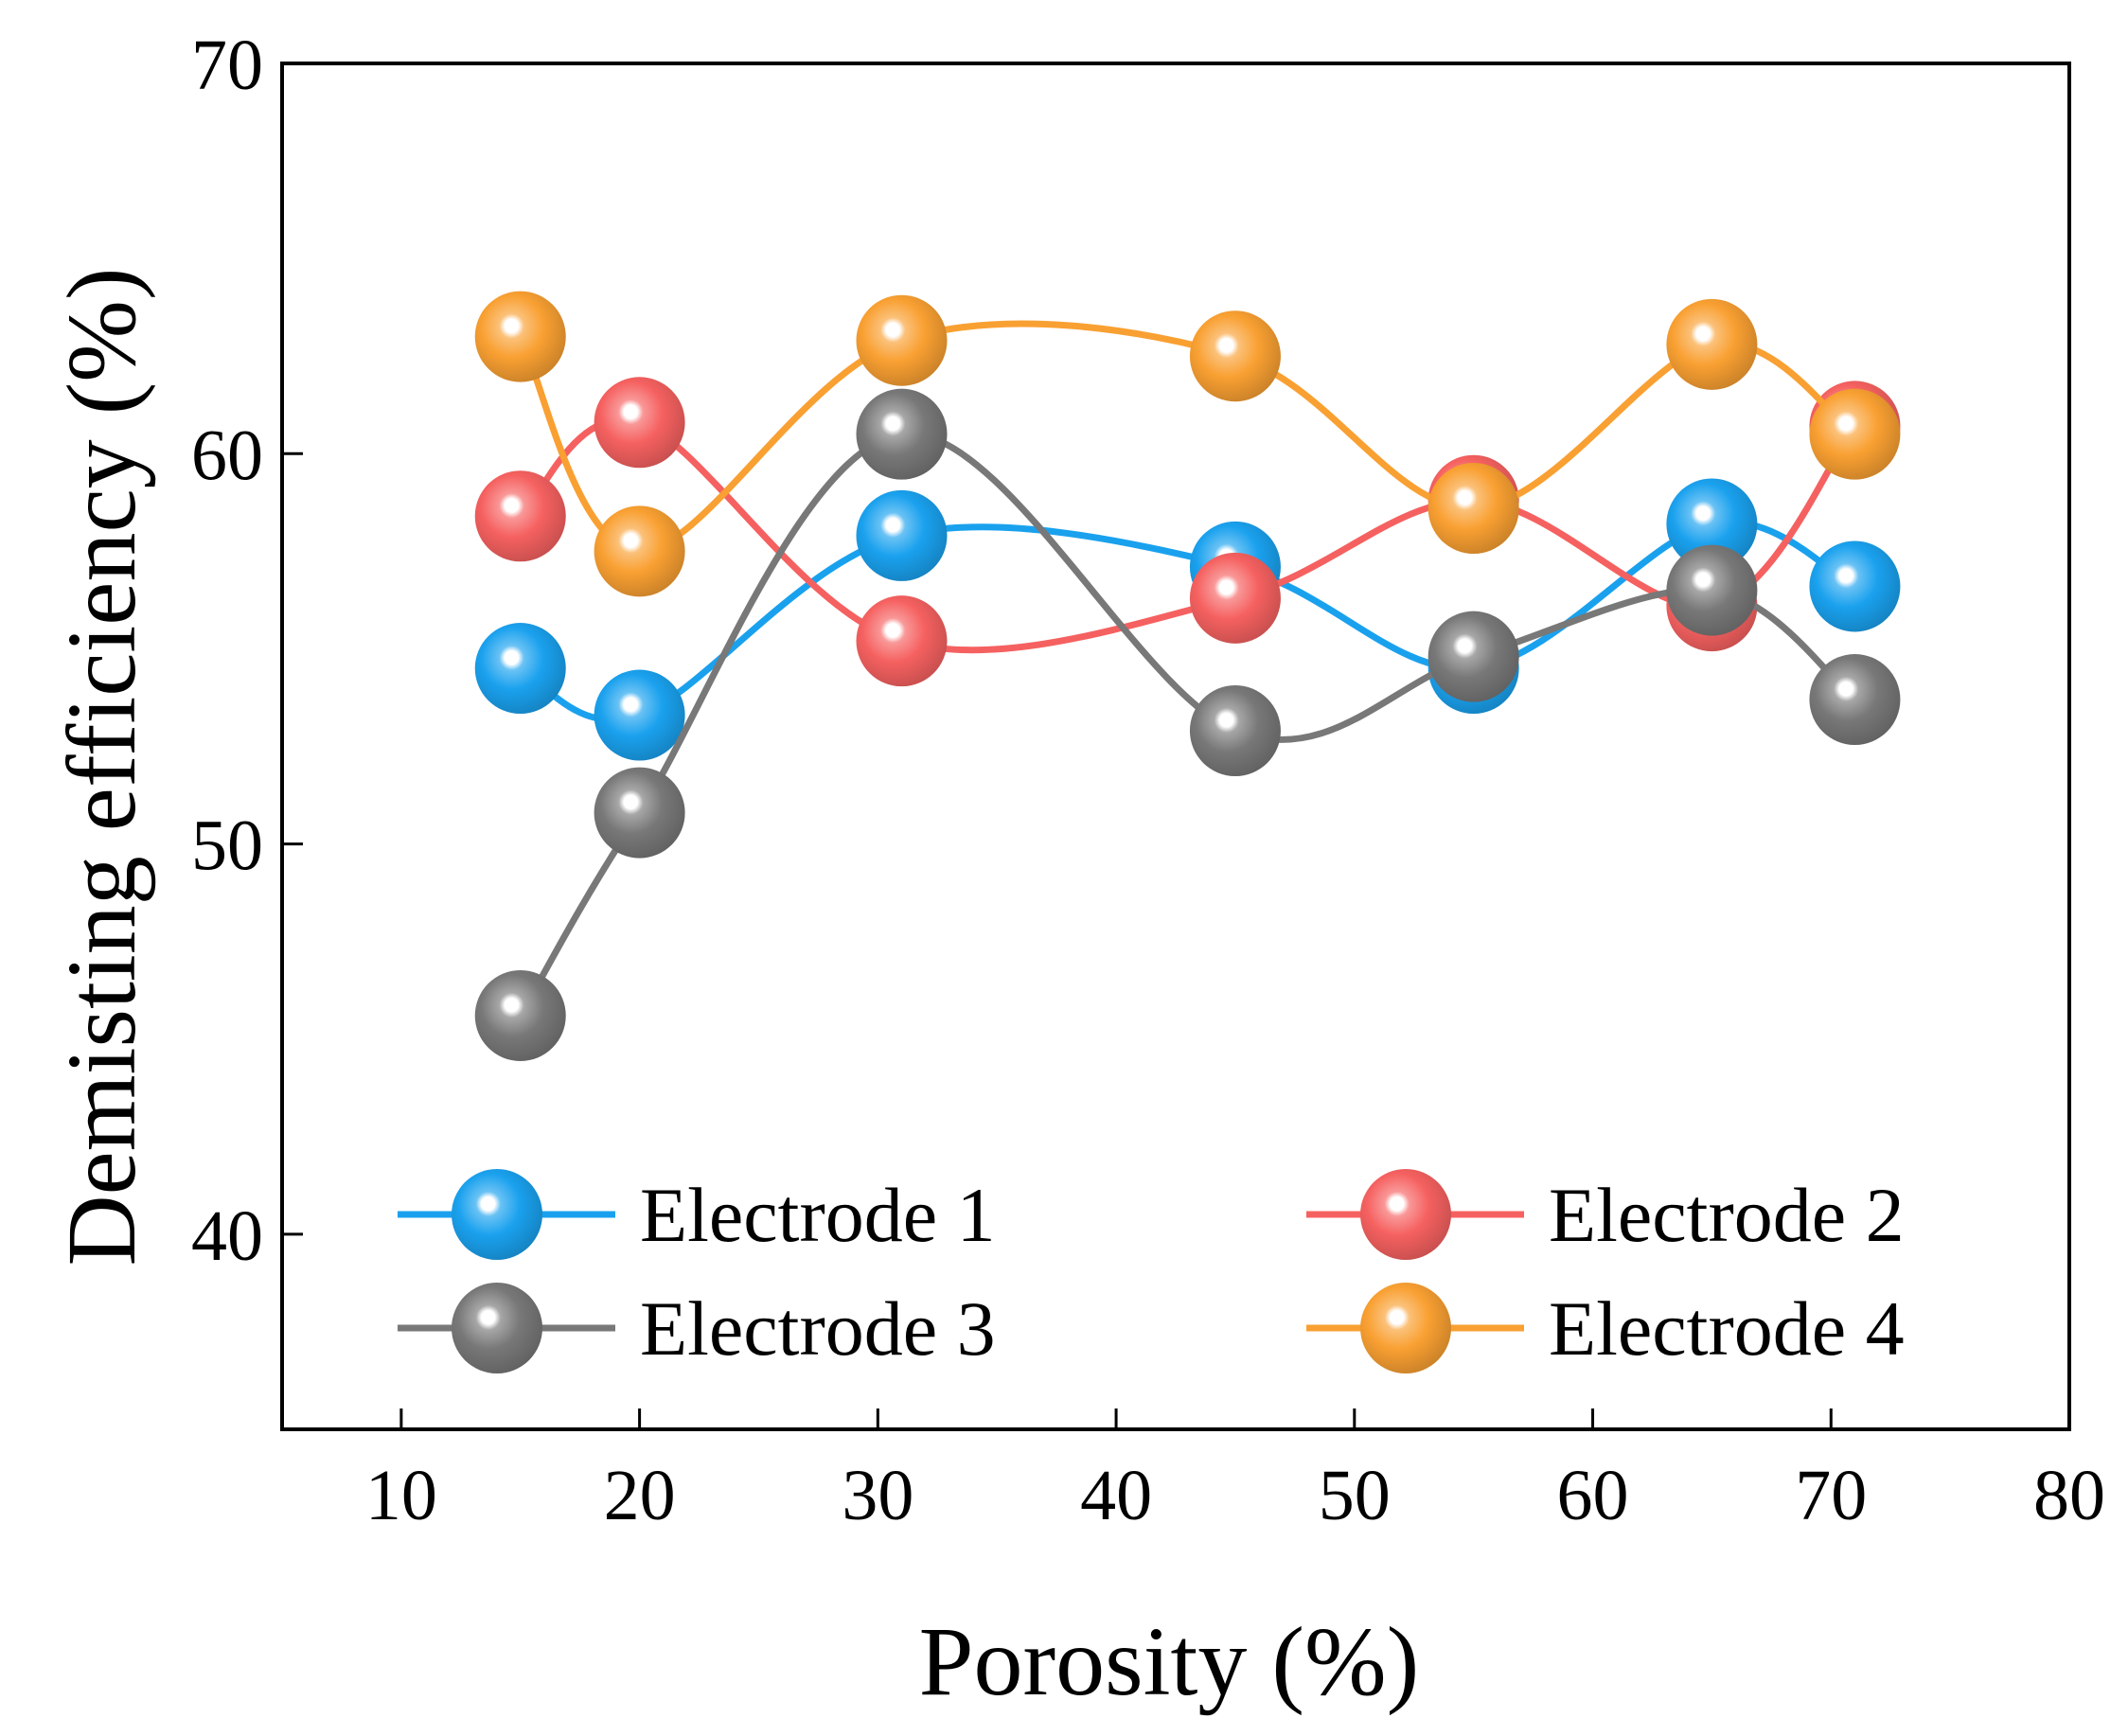  I want to click on y-tick-label: 70, so click(227, 65).